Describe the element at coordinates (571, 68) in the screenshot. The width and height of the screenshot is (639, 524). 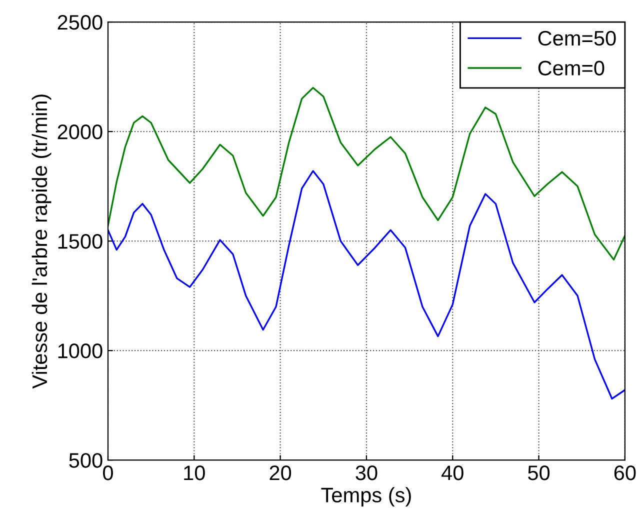
I see `legend-label: Cem=0` at that location.